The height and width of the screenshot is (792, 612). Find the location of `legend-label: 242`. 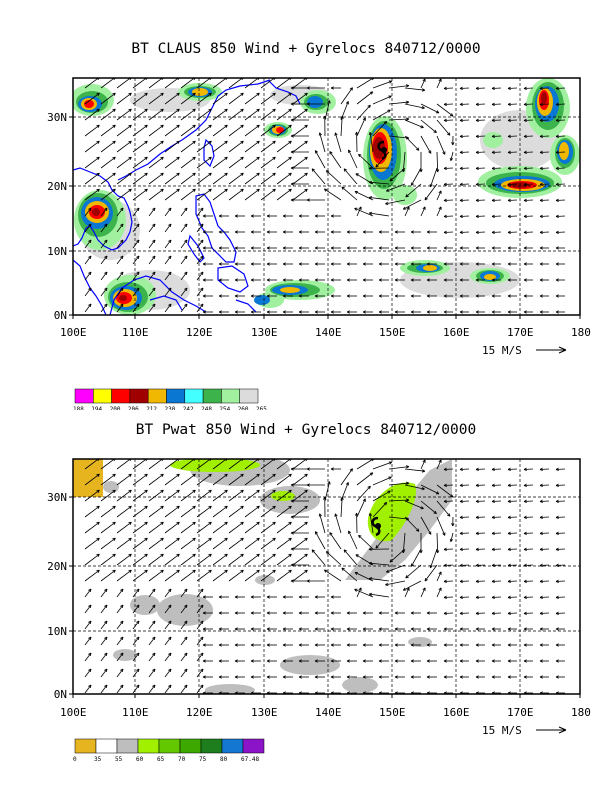

legend-label: 242 is located at coordinates (188, 408).